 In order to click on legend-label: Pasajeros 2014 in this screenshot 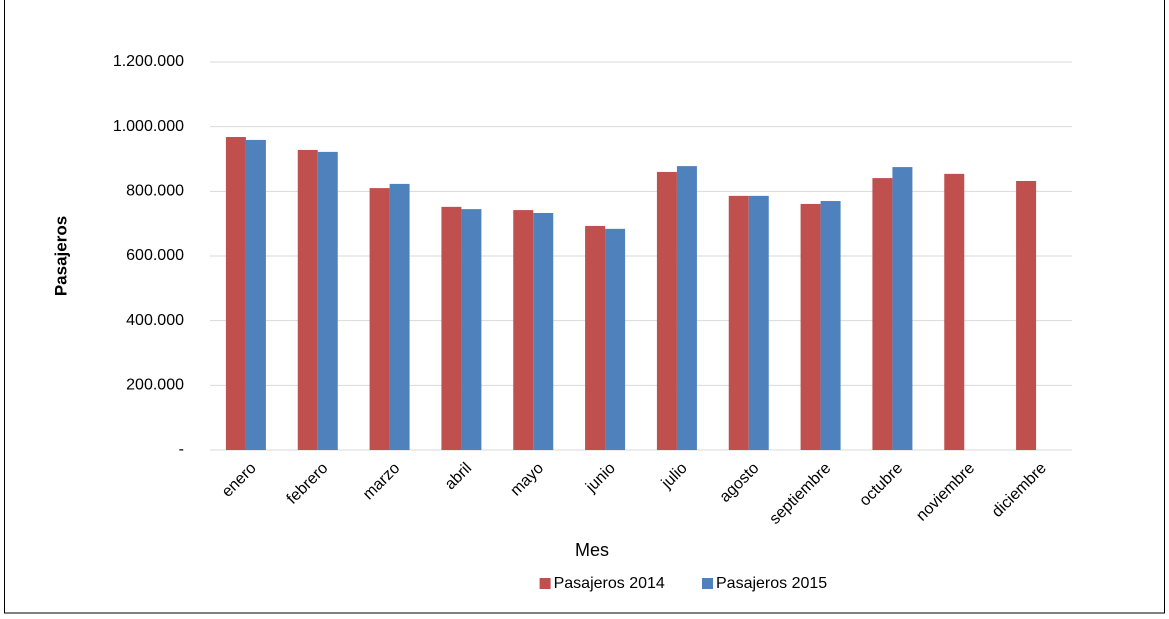, I will do `click(609, 583)`.